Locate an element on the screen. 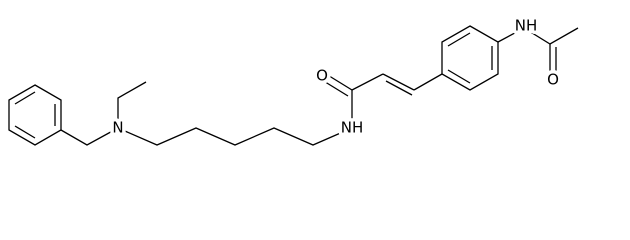 The height and width of the screenshot is (240, 630). chain-bond is located at coordinates (235, 136).